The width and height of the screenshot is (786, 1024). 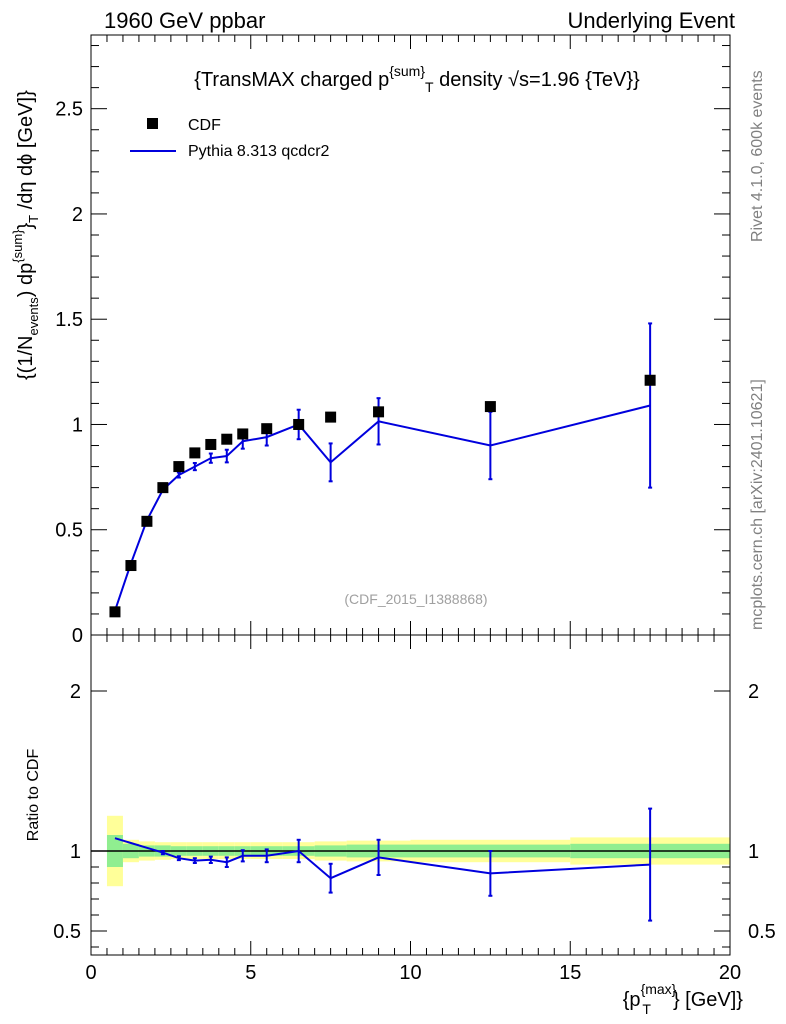 What do you see at coordinates (383, 864) in the screenshot?
I see `ratio-data` at bounding box center [383, 864].